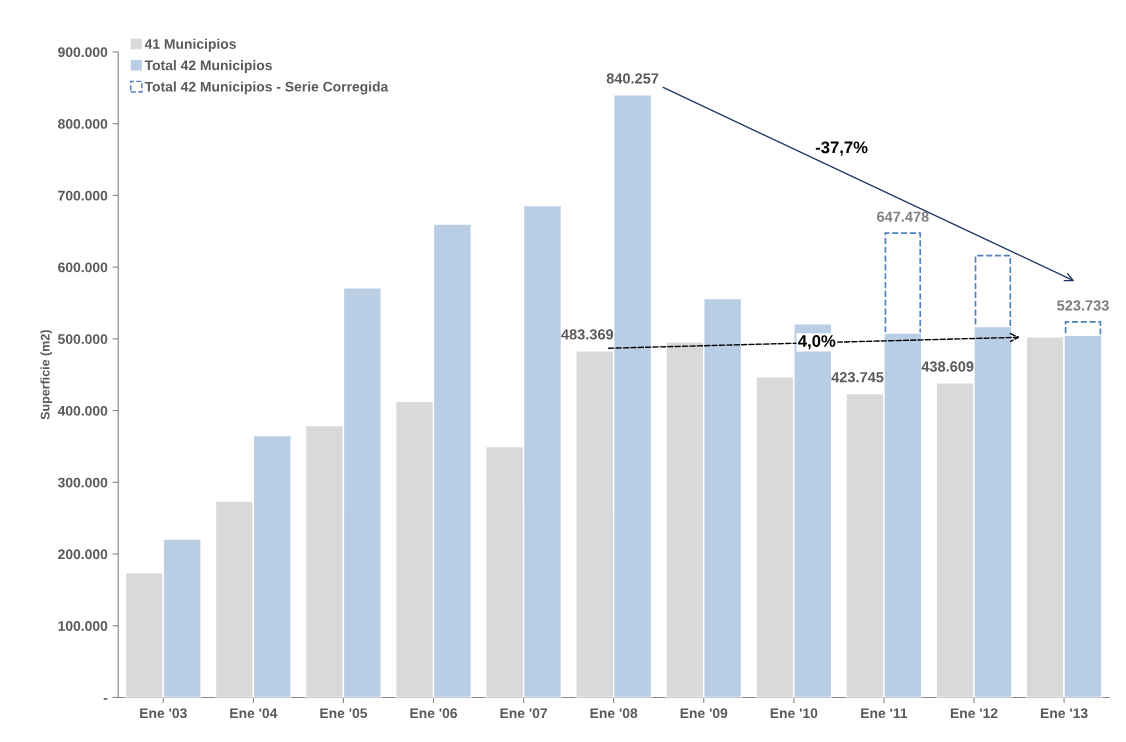  I want to click on x-tick-label: Ene '13, so click(1064, 713).